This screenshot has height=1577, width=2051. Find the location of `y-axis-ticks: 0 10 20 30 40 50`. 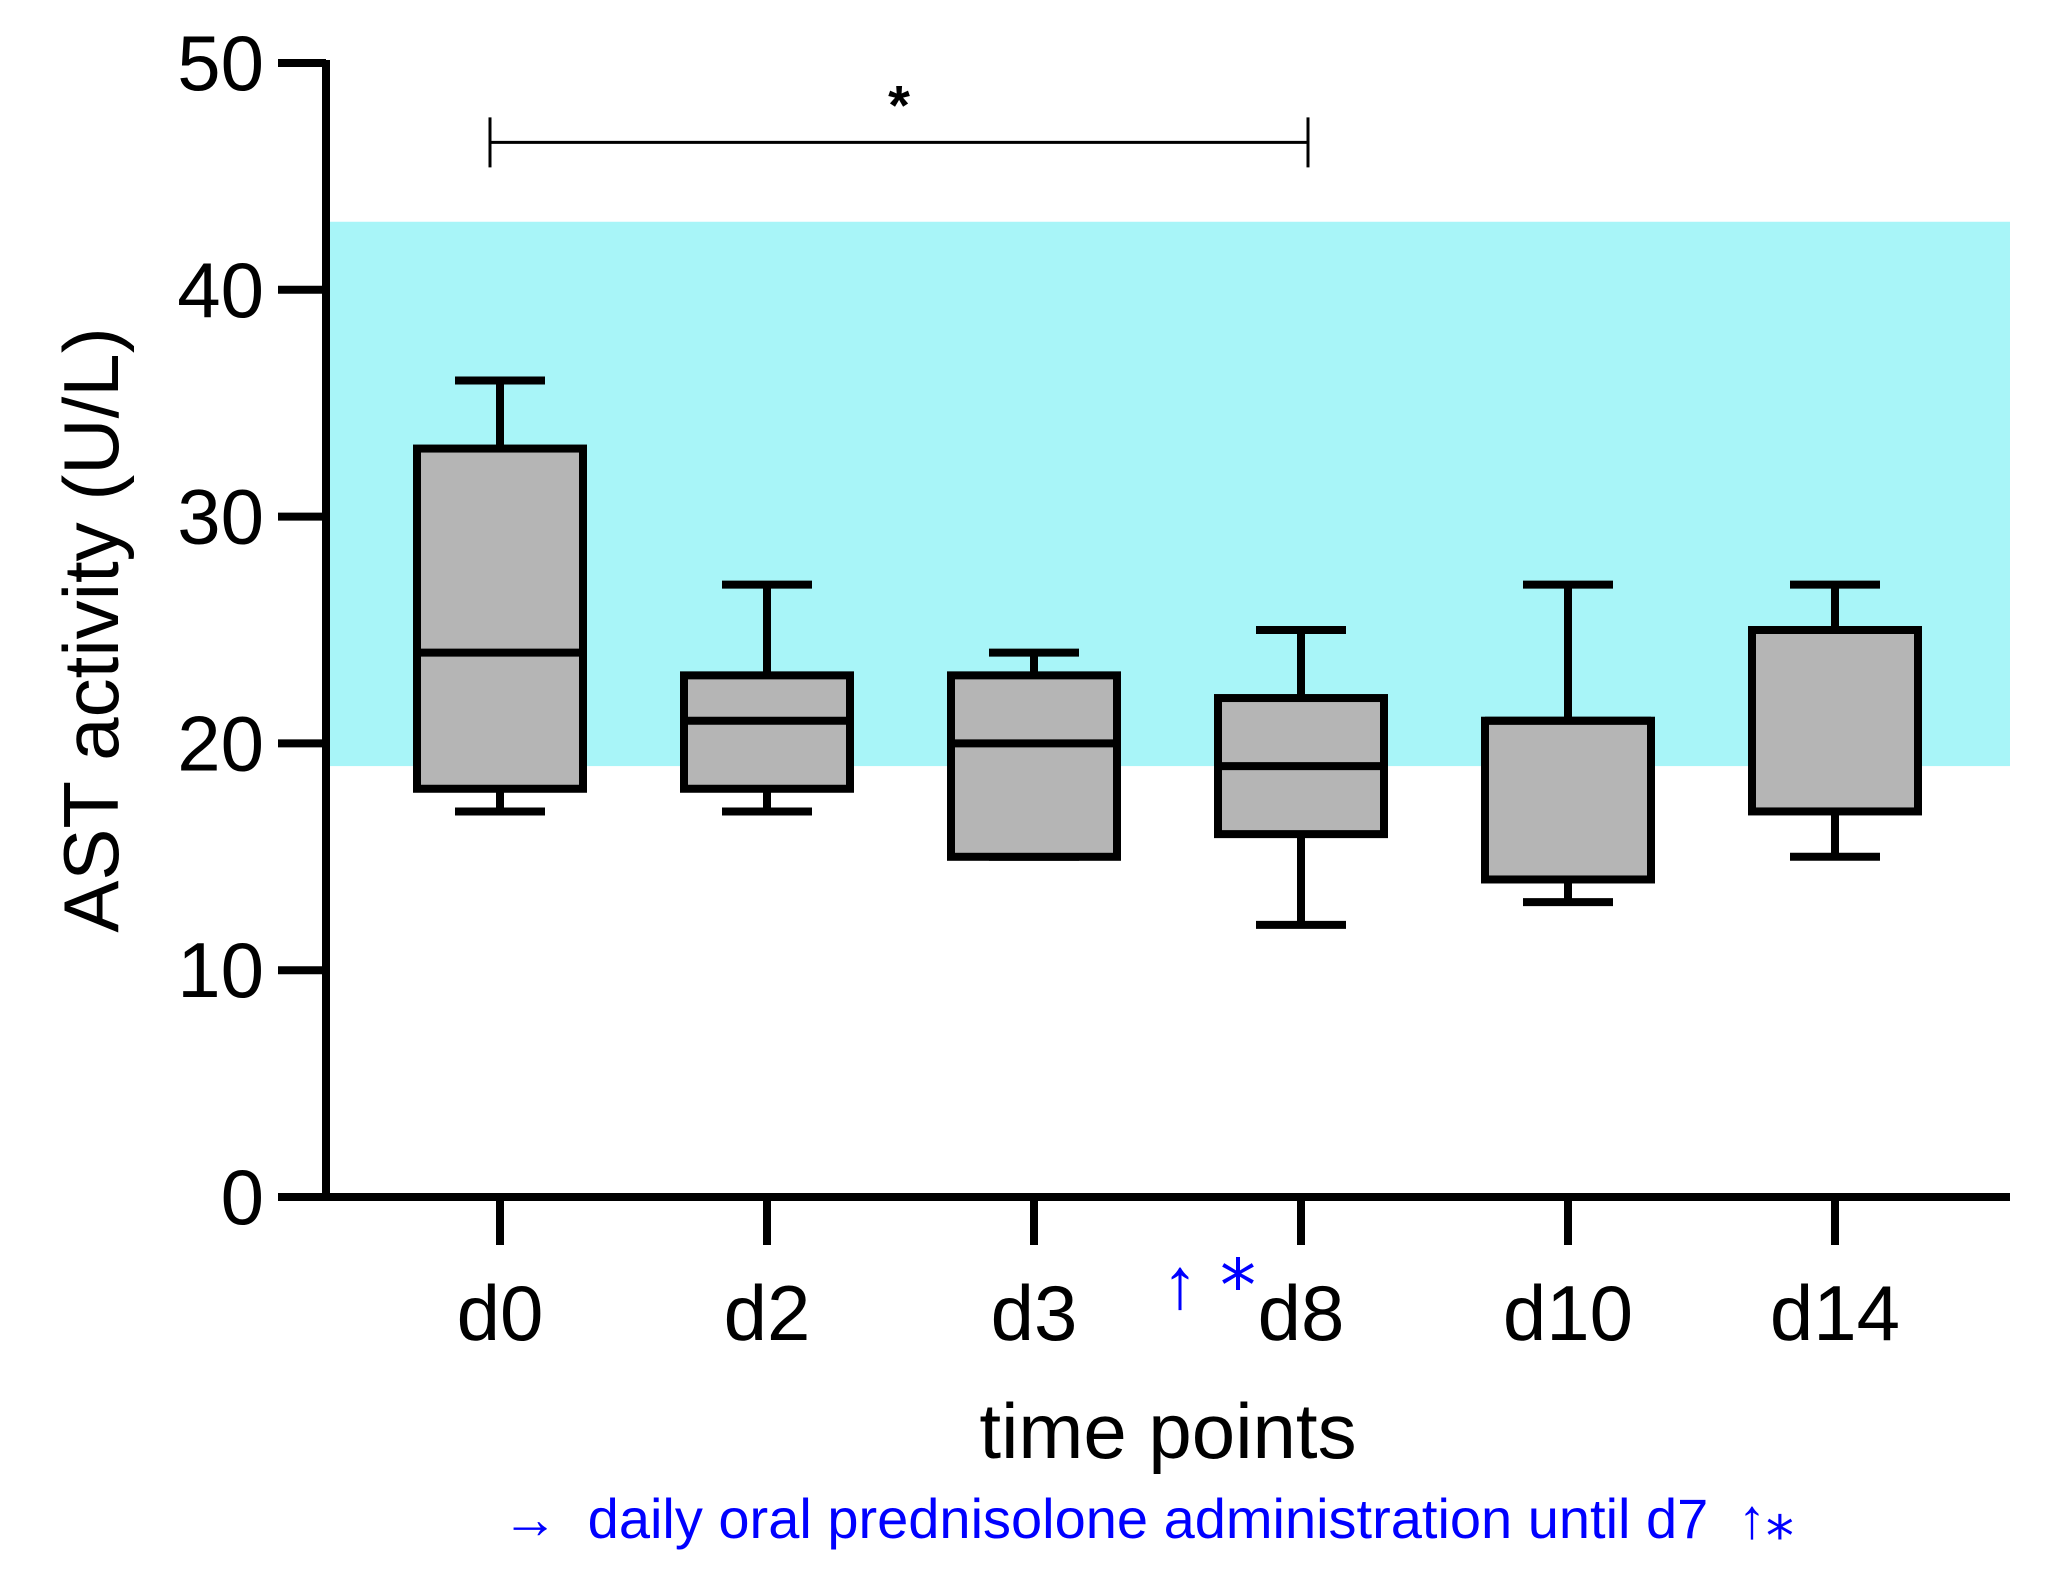

y-axis-ticks: 0 10 20 30 40 50 is located at coordinates (251, 630).